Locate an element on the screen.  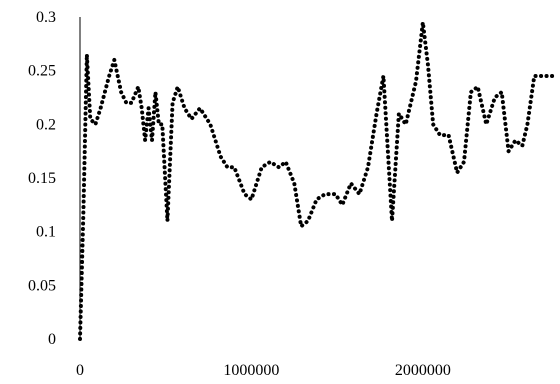
x-axis-tick-labels: 0 1000000 2000000 is located at coordinates (263, 370).